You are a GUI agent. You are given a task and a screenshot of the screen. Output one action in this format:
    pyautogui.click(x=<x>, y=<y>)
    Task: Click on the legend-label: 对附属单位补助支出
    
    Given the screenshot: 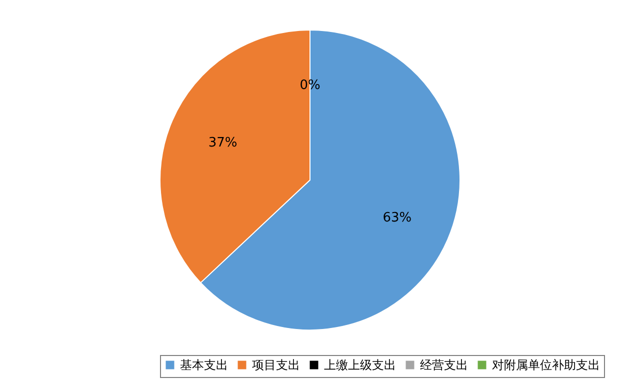 What is the action you would take?
    pyautogui.click(x=546, y=365)
    